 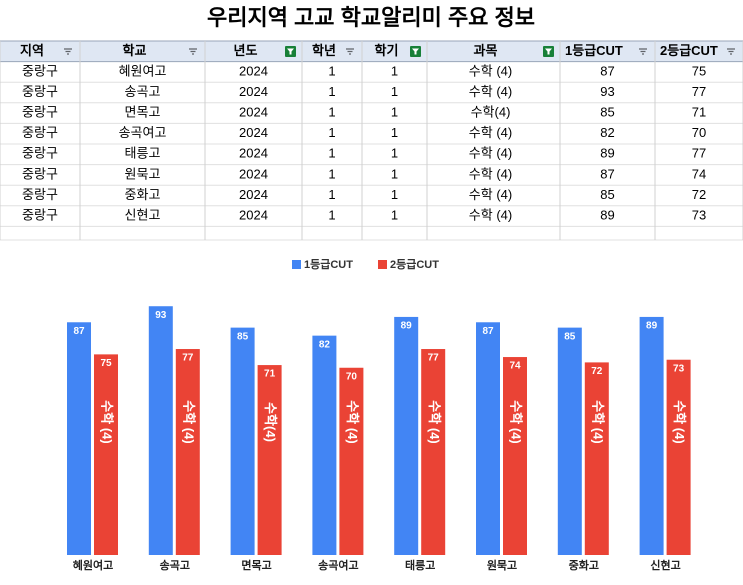 What do you see at coordinates (699, 70) in the screenshot?
I see `table-cell: 75` at bounding box center [699, 70].